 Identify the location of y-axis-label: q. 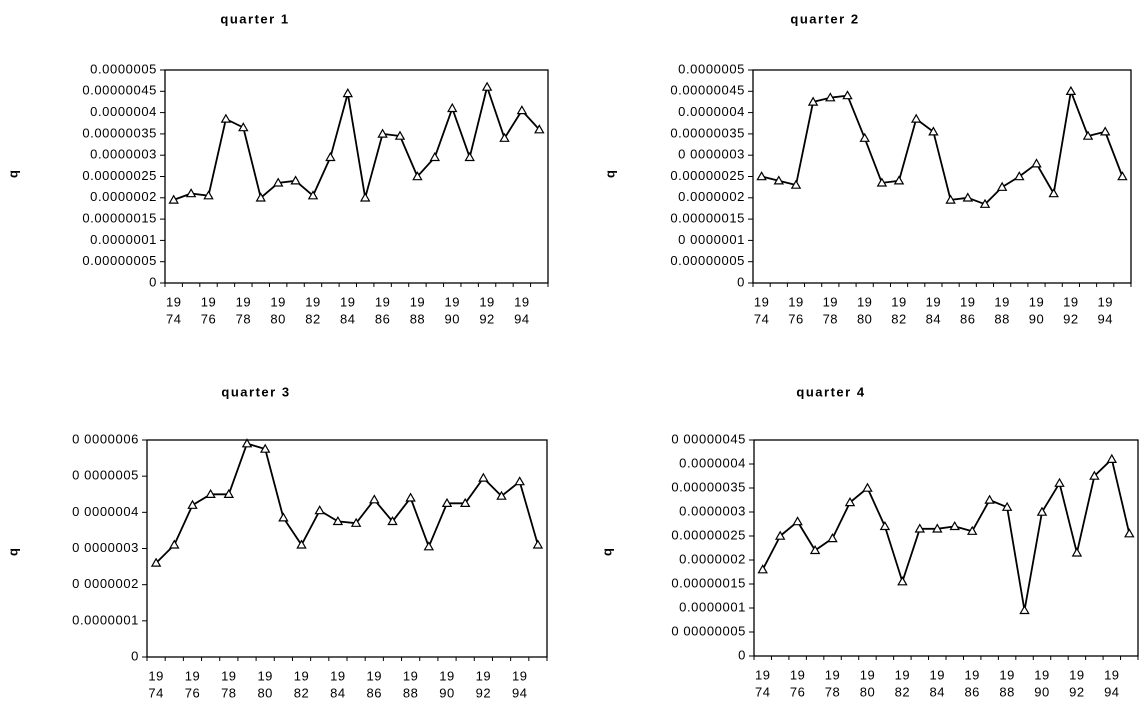
(12, 174).